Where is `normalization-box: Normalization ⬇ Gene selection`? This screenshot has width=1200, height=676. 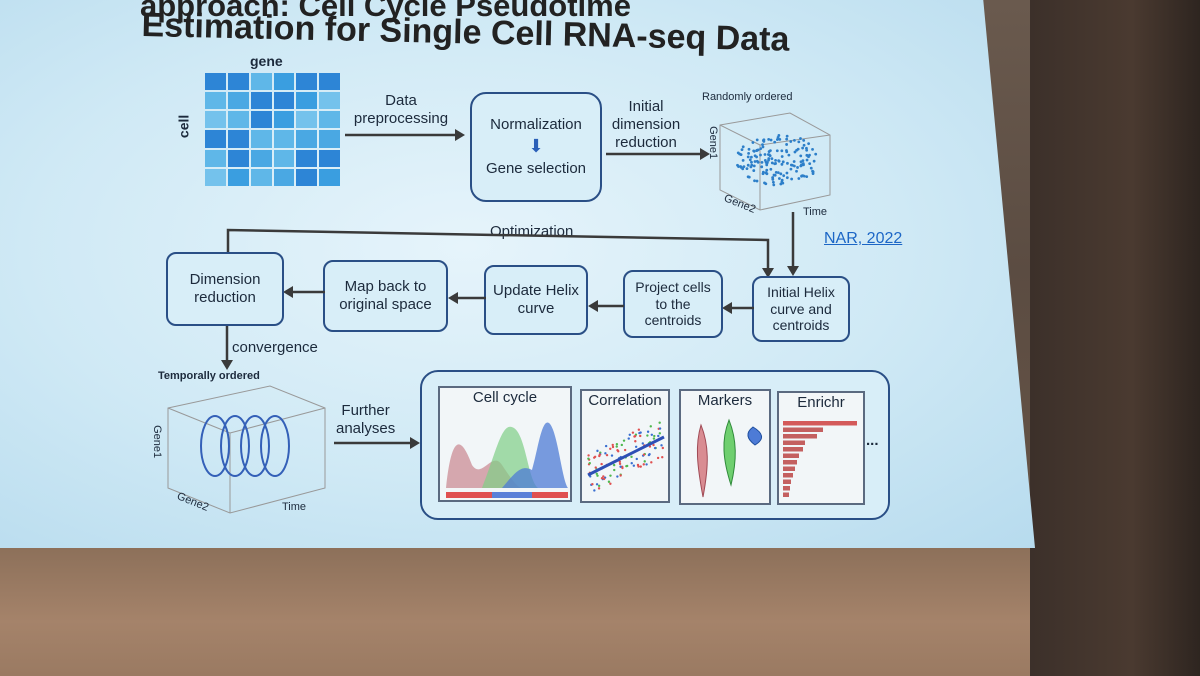 normalization-box: Normalization ⬇ Gene selection is located at coordinates (536, 147).